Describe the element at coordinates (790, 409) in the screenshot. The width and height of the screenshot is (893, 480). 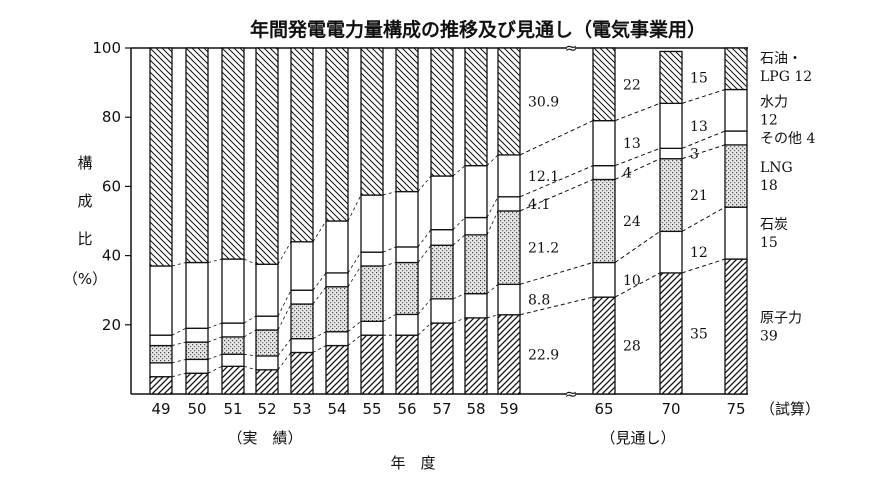
I see `x-axis-suffix-label: （試算）` at that location.